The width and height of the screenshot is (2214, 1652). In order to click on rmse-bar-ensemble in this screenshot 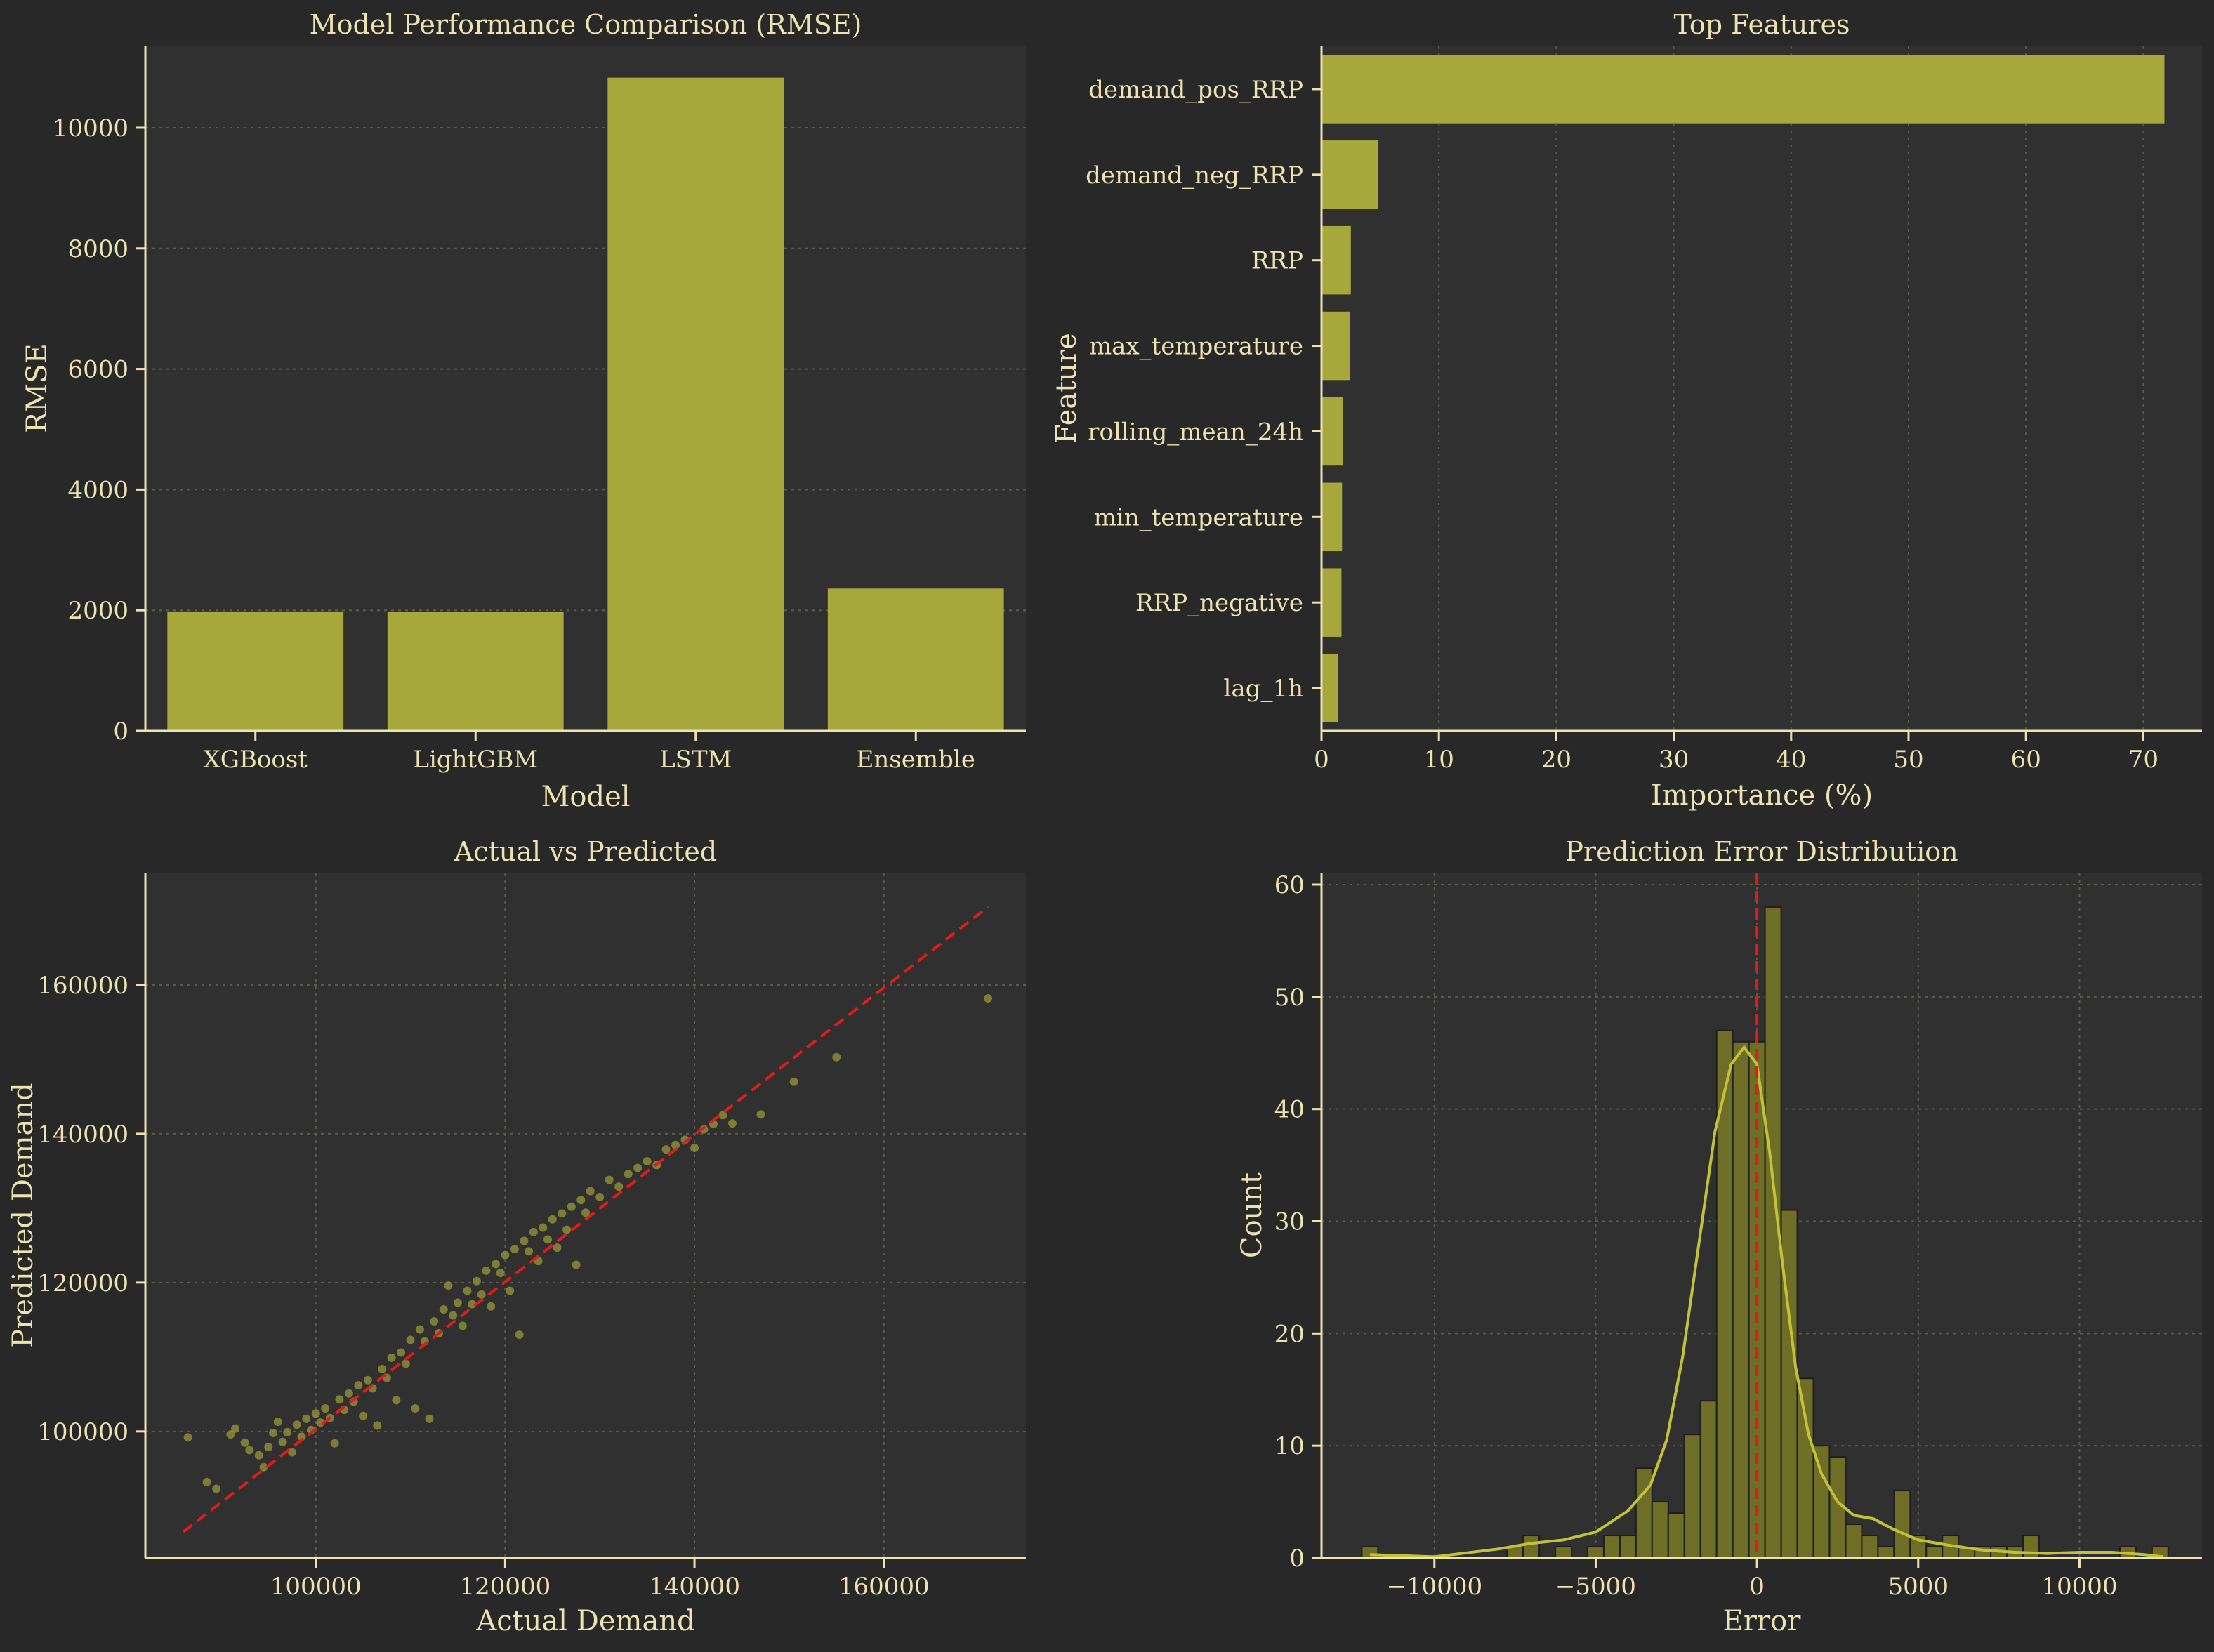, I will do `click(916, 659)`.